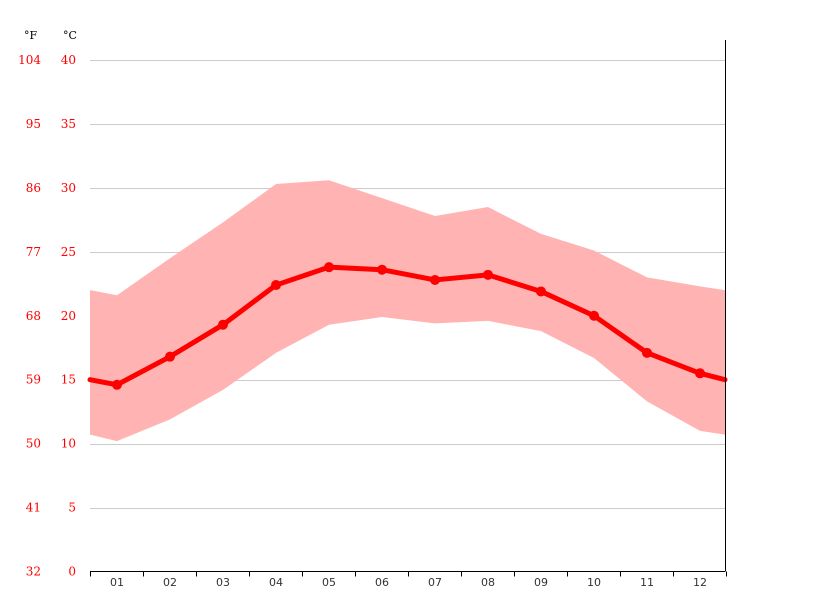 The height and width of the screenshot is (611, 815). Describe the element at coordinates (408, 582) in the screenshot. I see `x-axis-labels: 01 02 03 04 05 06 07 08 09 10 11 12` at that location.